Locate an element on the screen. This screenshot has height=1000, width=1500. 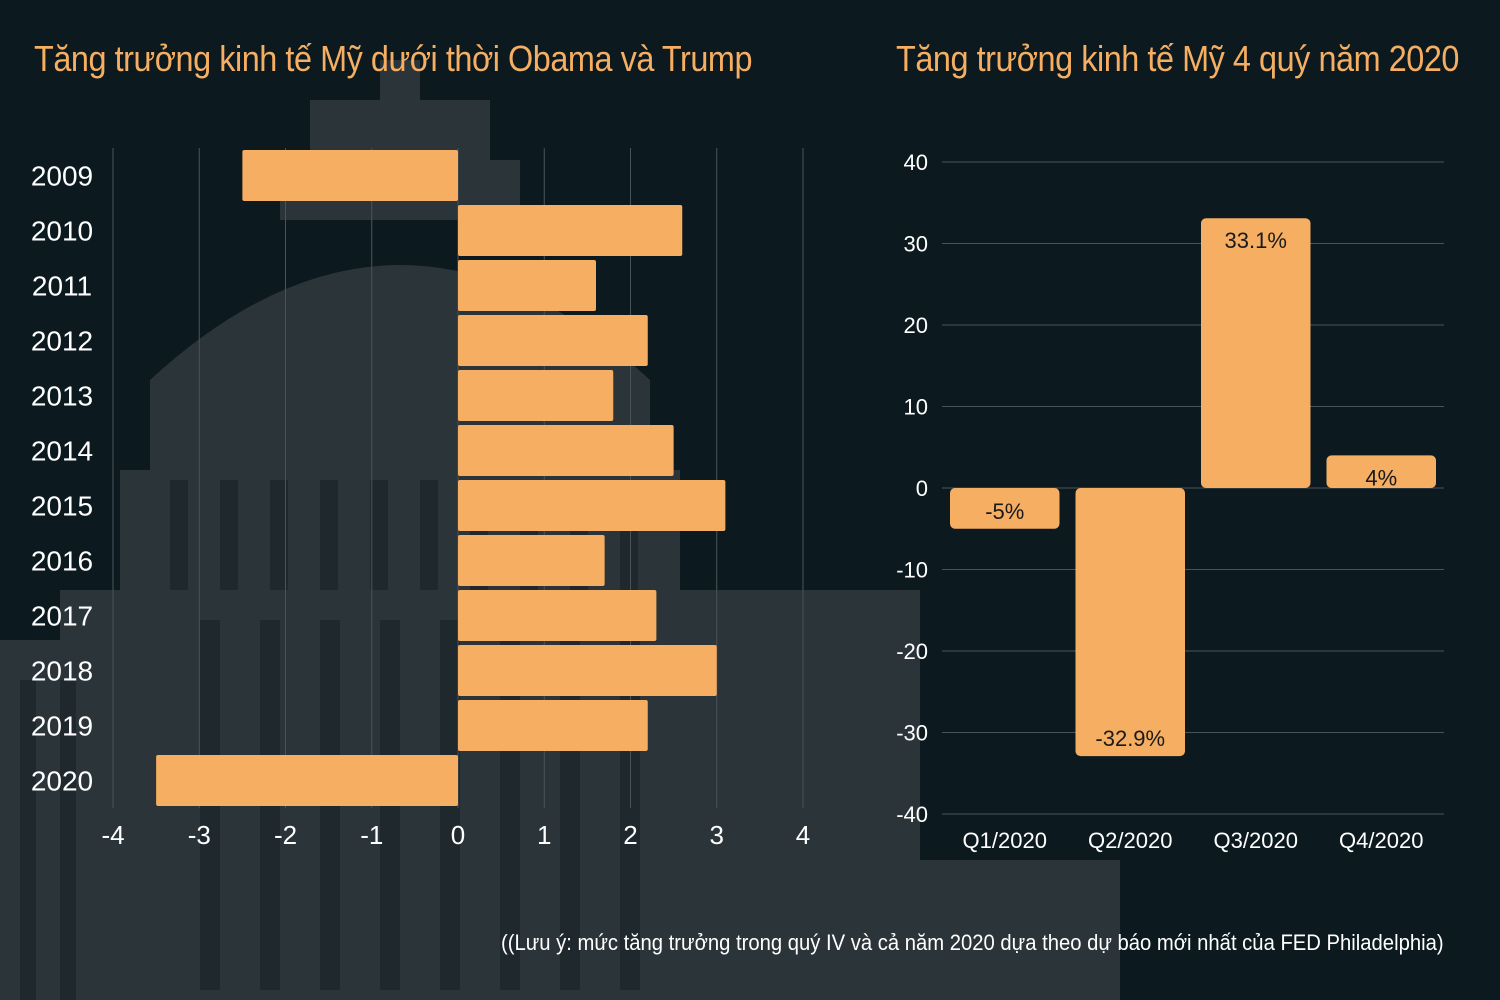
y-category-label: 2011 is located at coordinates (62, 286).